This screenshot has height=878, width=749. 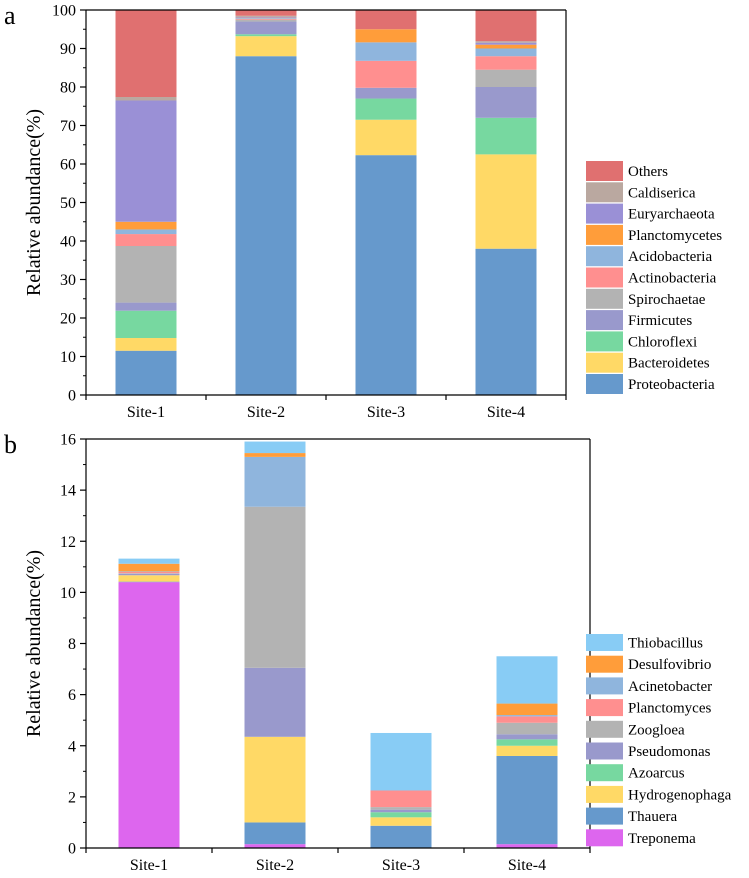 I want to click on panel-b-xtick-label-site-1: Site-1, so click(x=149, y=865).